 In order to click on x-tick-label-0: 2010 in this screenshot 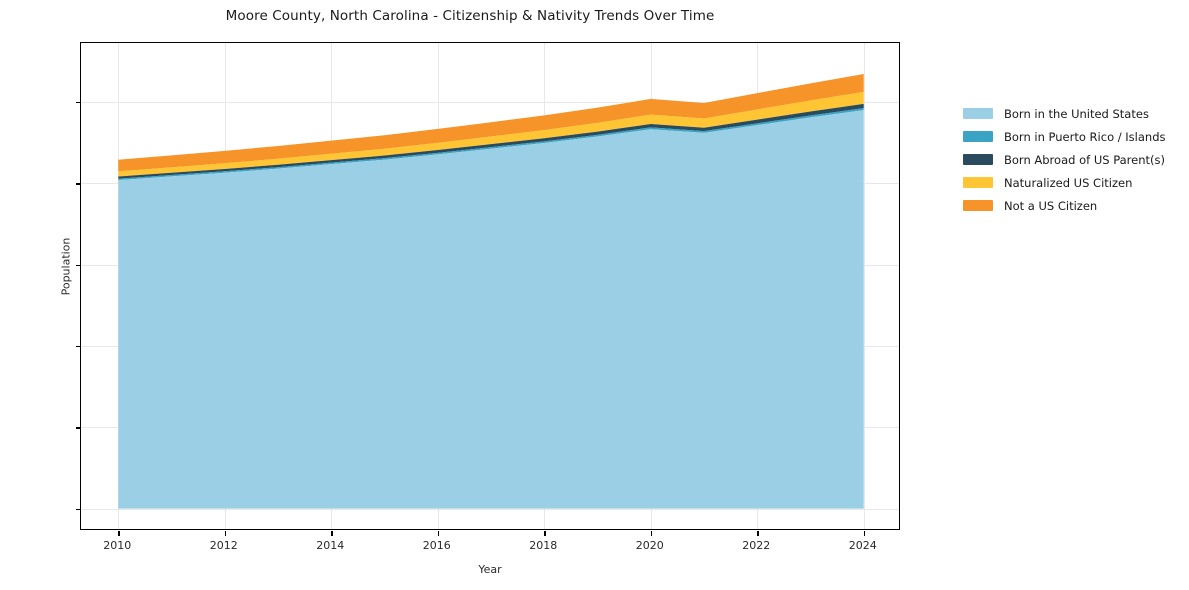, I will do `click(117, 545)`.